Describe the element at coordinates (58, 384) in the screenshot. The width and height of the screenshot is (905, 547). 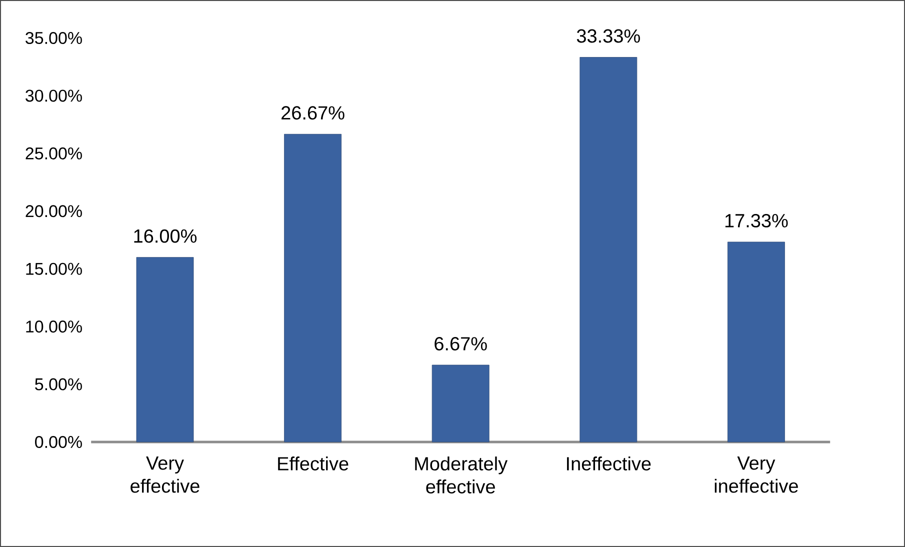
I see `y-tick-label: 5.00%` at that location.